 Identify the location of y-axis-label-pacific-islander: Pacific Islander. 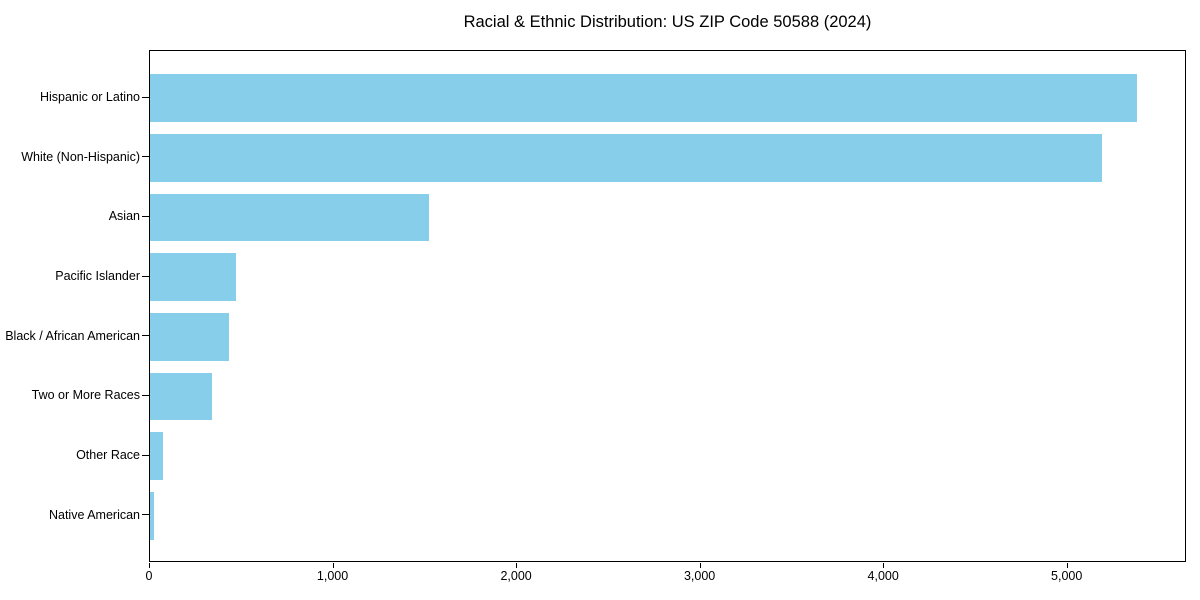
(97, 276).